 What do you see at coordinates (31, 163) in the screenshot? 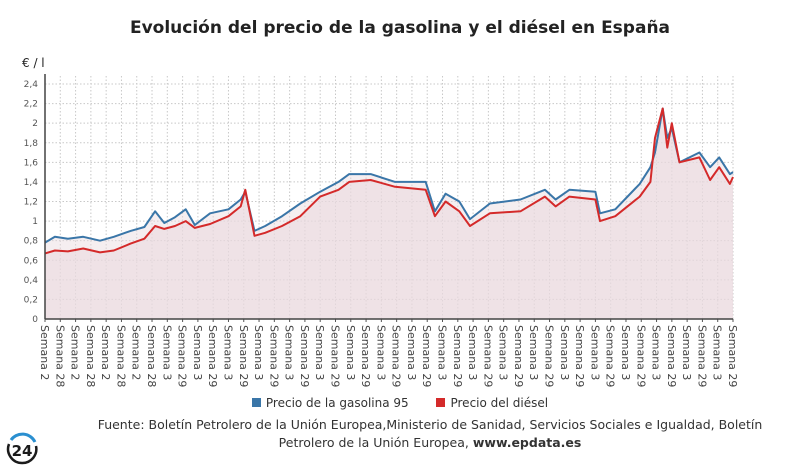
I see `y-tick-label: 1,6` at bounding box center [31, 163].